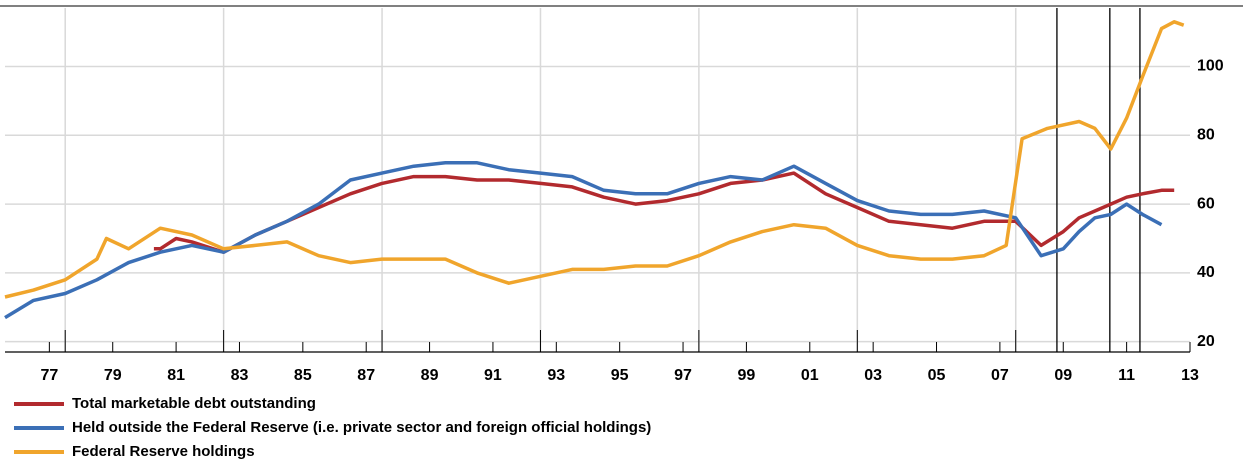  Describe the element at coordinates (240, 375) in the screenshot. I see `x-tick-label: 83` at that location.